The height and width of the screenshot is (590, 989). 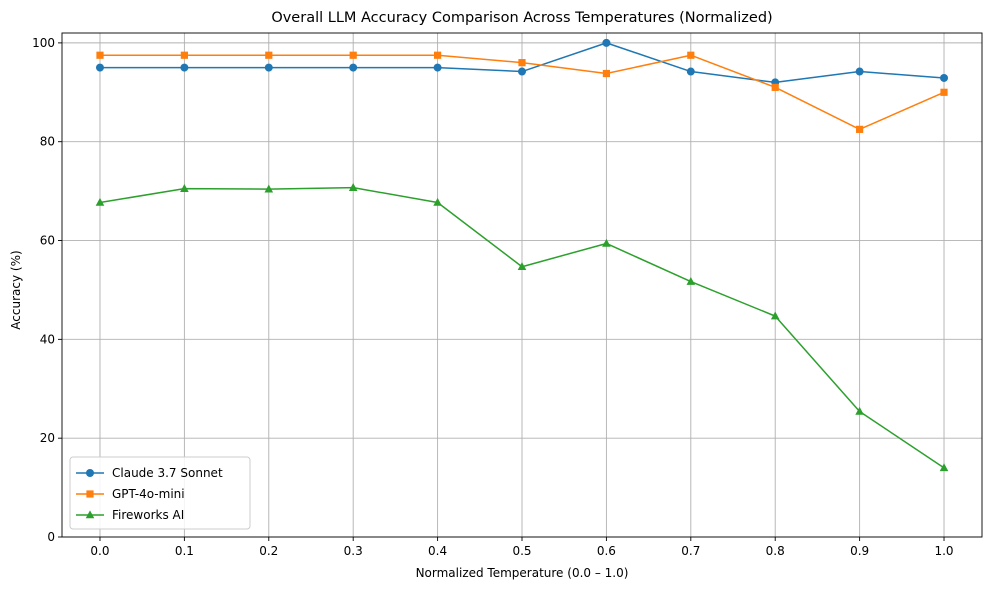 I want to click on legend-item: Claude 3.7 Sonnet, so click(x=149, y=473).